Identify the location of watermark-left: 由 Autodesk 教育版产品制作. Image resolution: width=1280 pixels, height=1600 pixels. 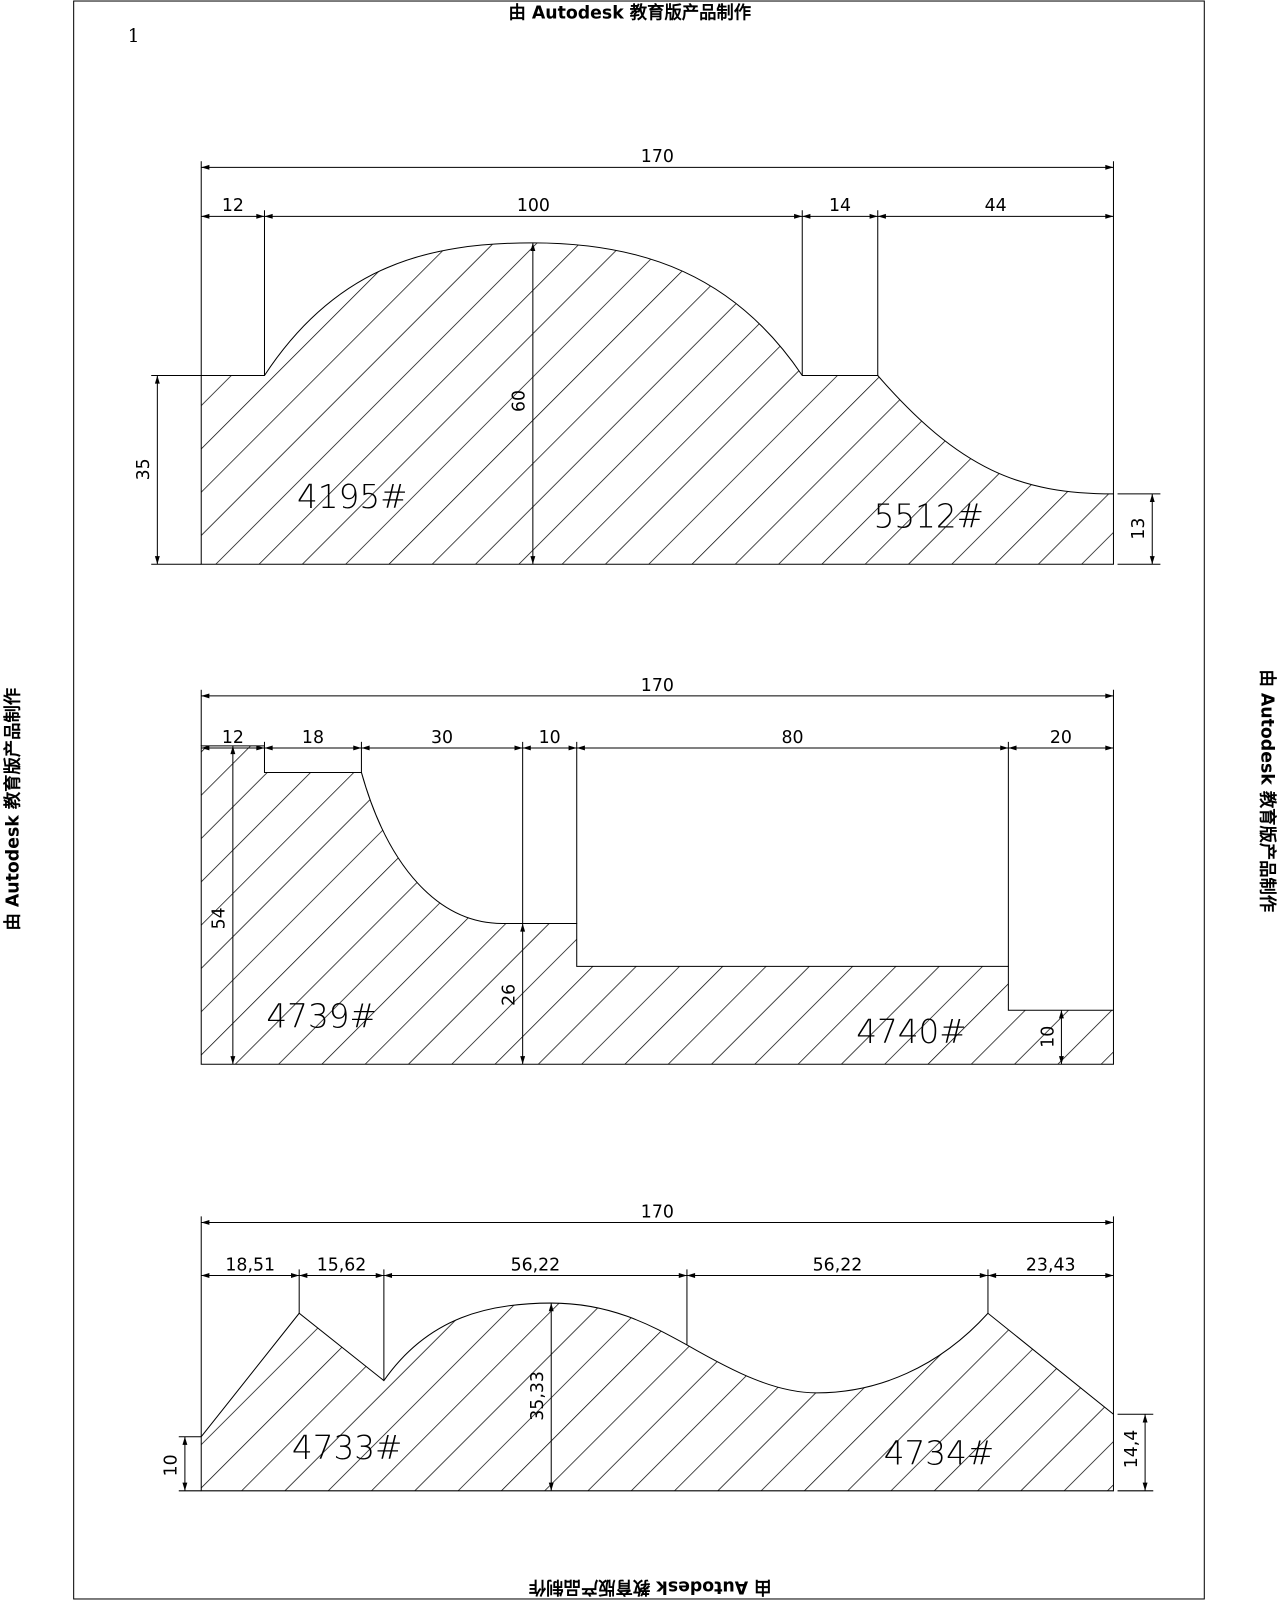
(13, 808).